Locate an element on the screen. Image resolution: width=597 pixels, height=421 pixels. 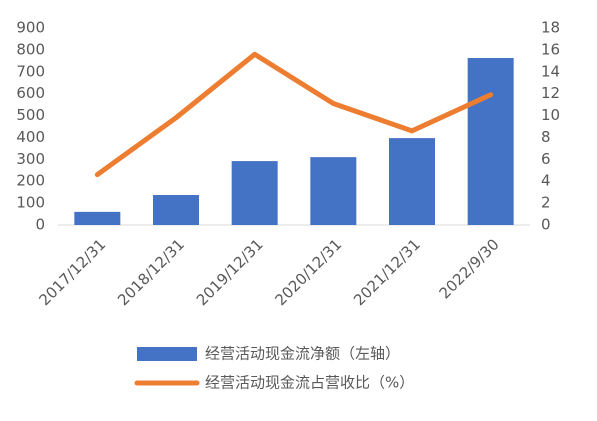
y-tick-label: 600 is located at coordinates (30, 93).